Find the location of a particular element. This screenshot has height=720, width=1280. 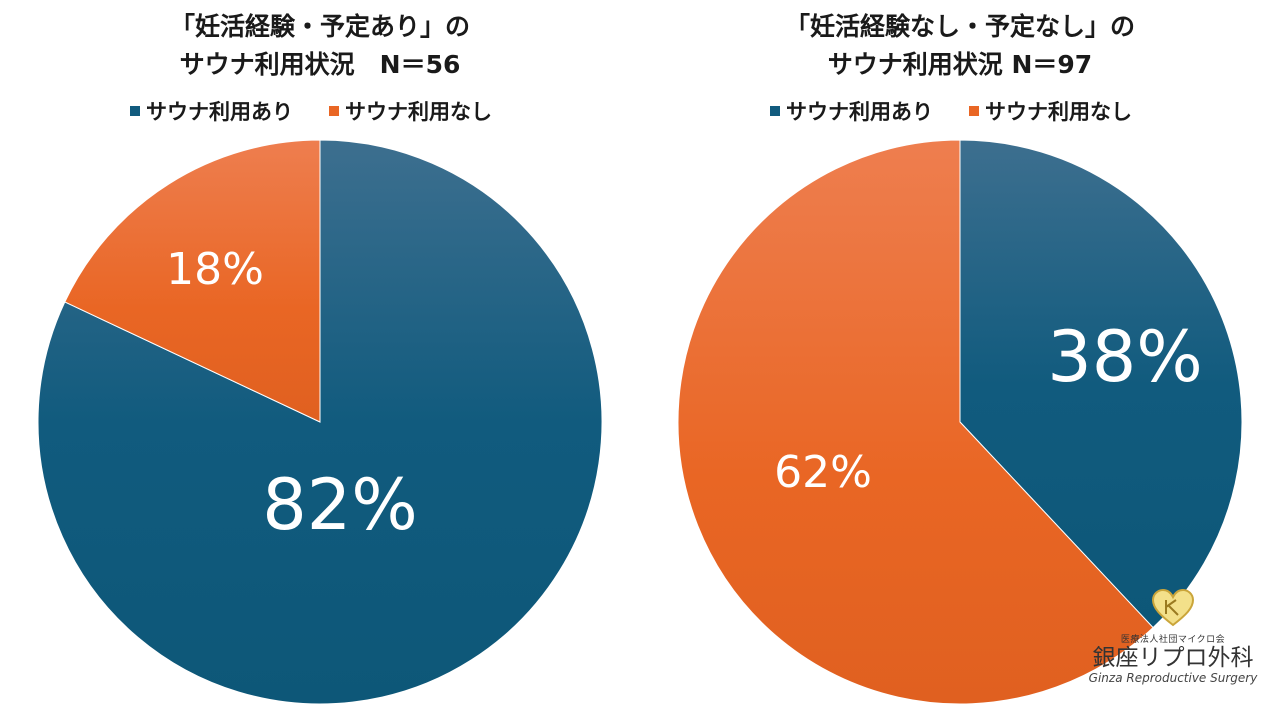

legend-left: サウナ利用あり サウナ利用なし is located at coordinates (311, 111).